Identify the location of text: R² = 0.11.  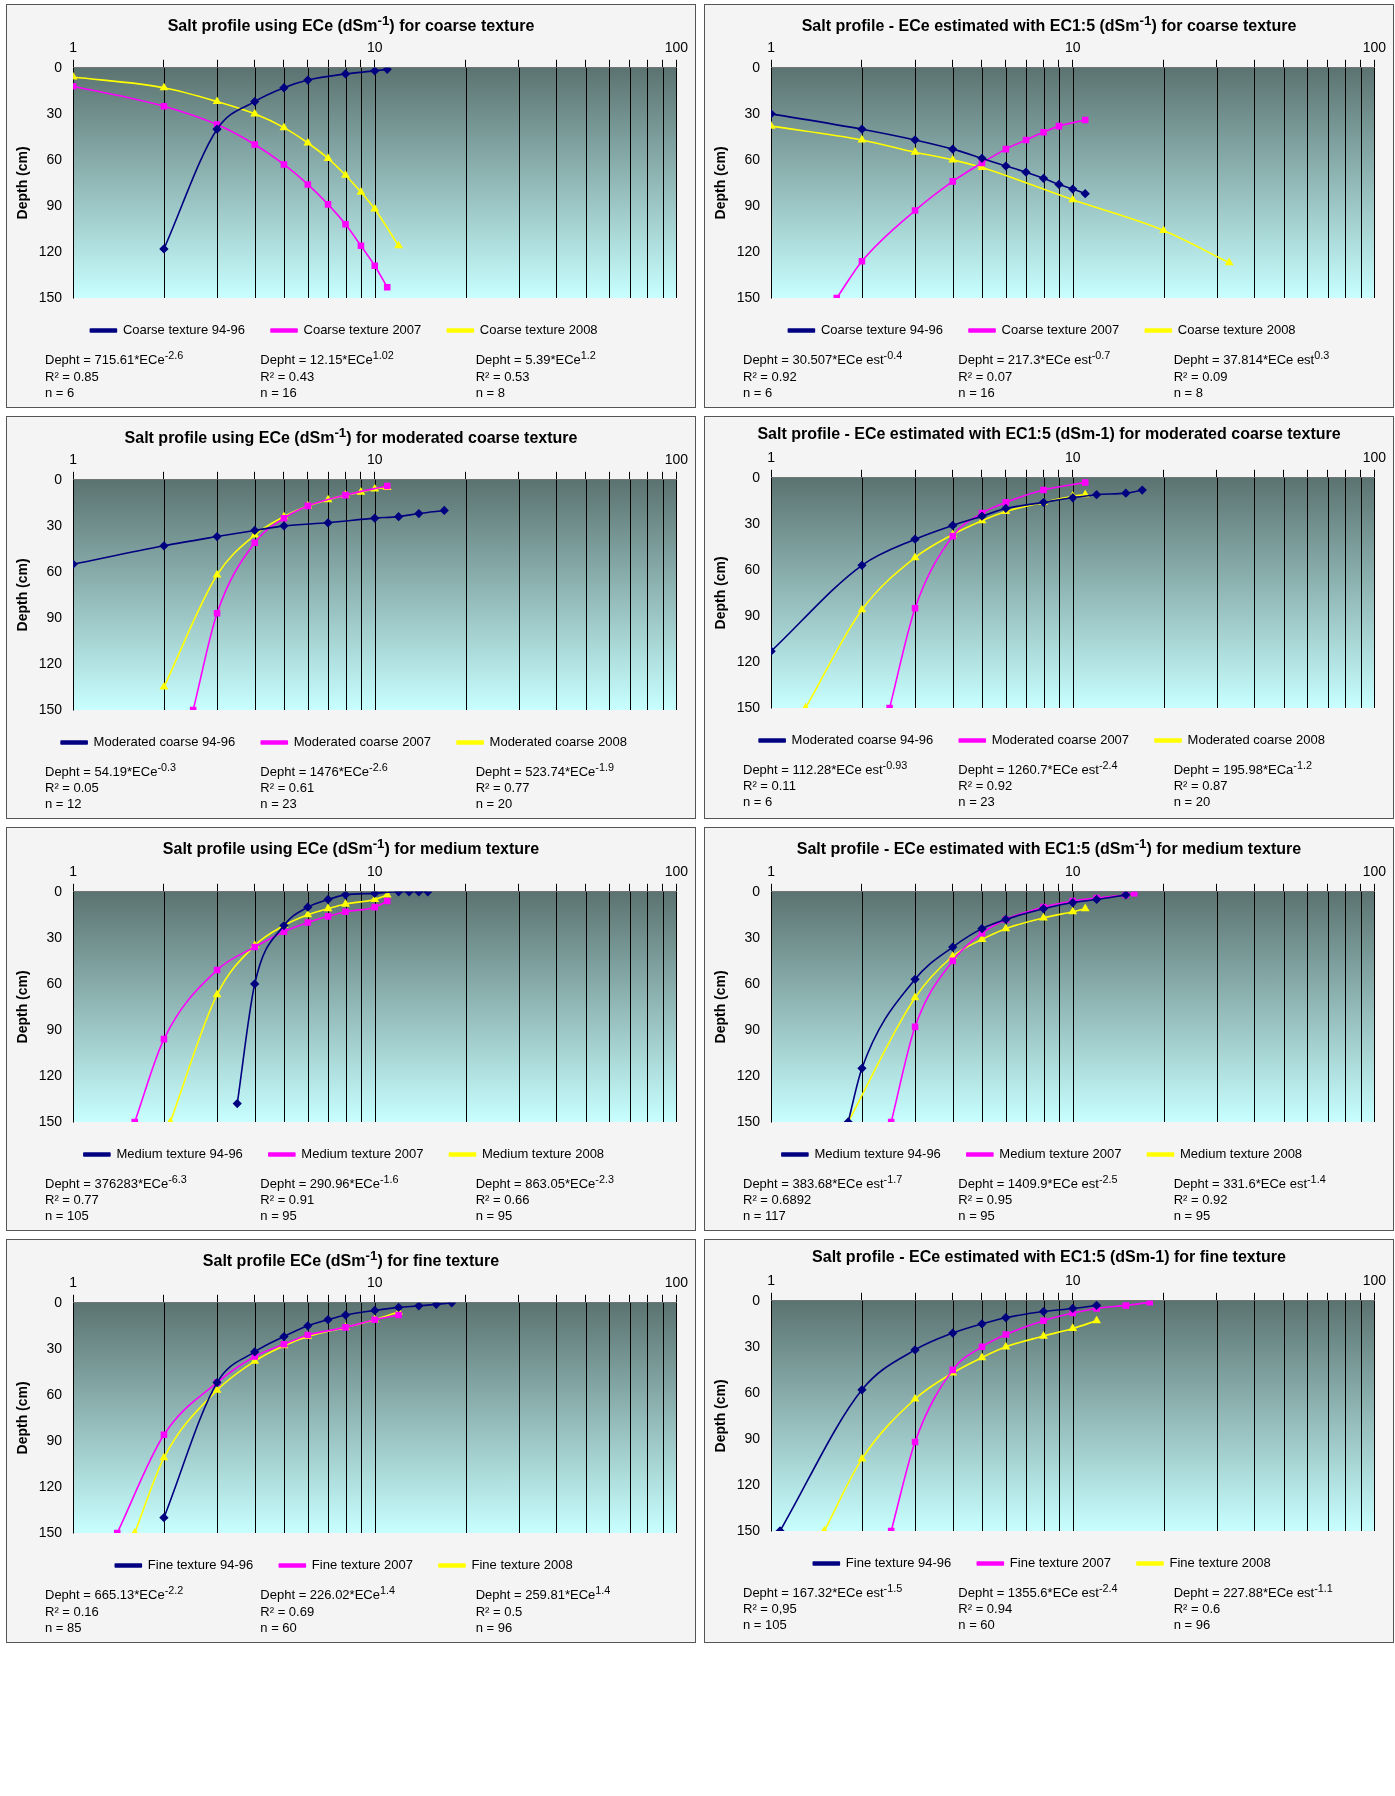
(770, 785).